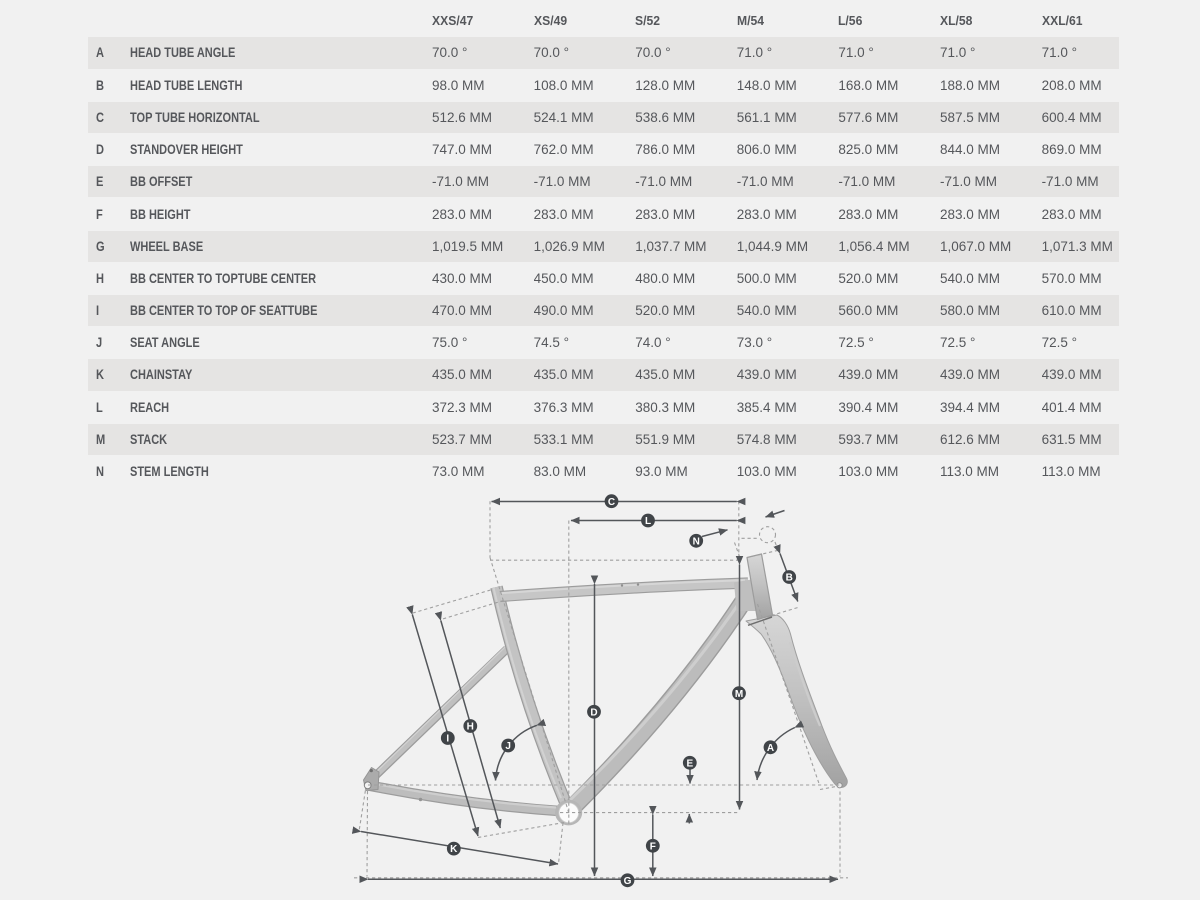  Describe the element at coordinates (789, 578) in the screenshot. I see `svg-text: B` at that location.